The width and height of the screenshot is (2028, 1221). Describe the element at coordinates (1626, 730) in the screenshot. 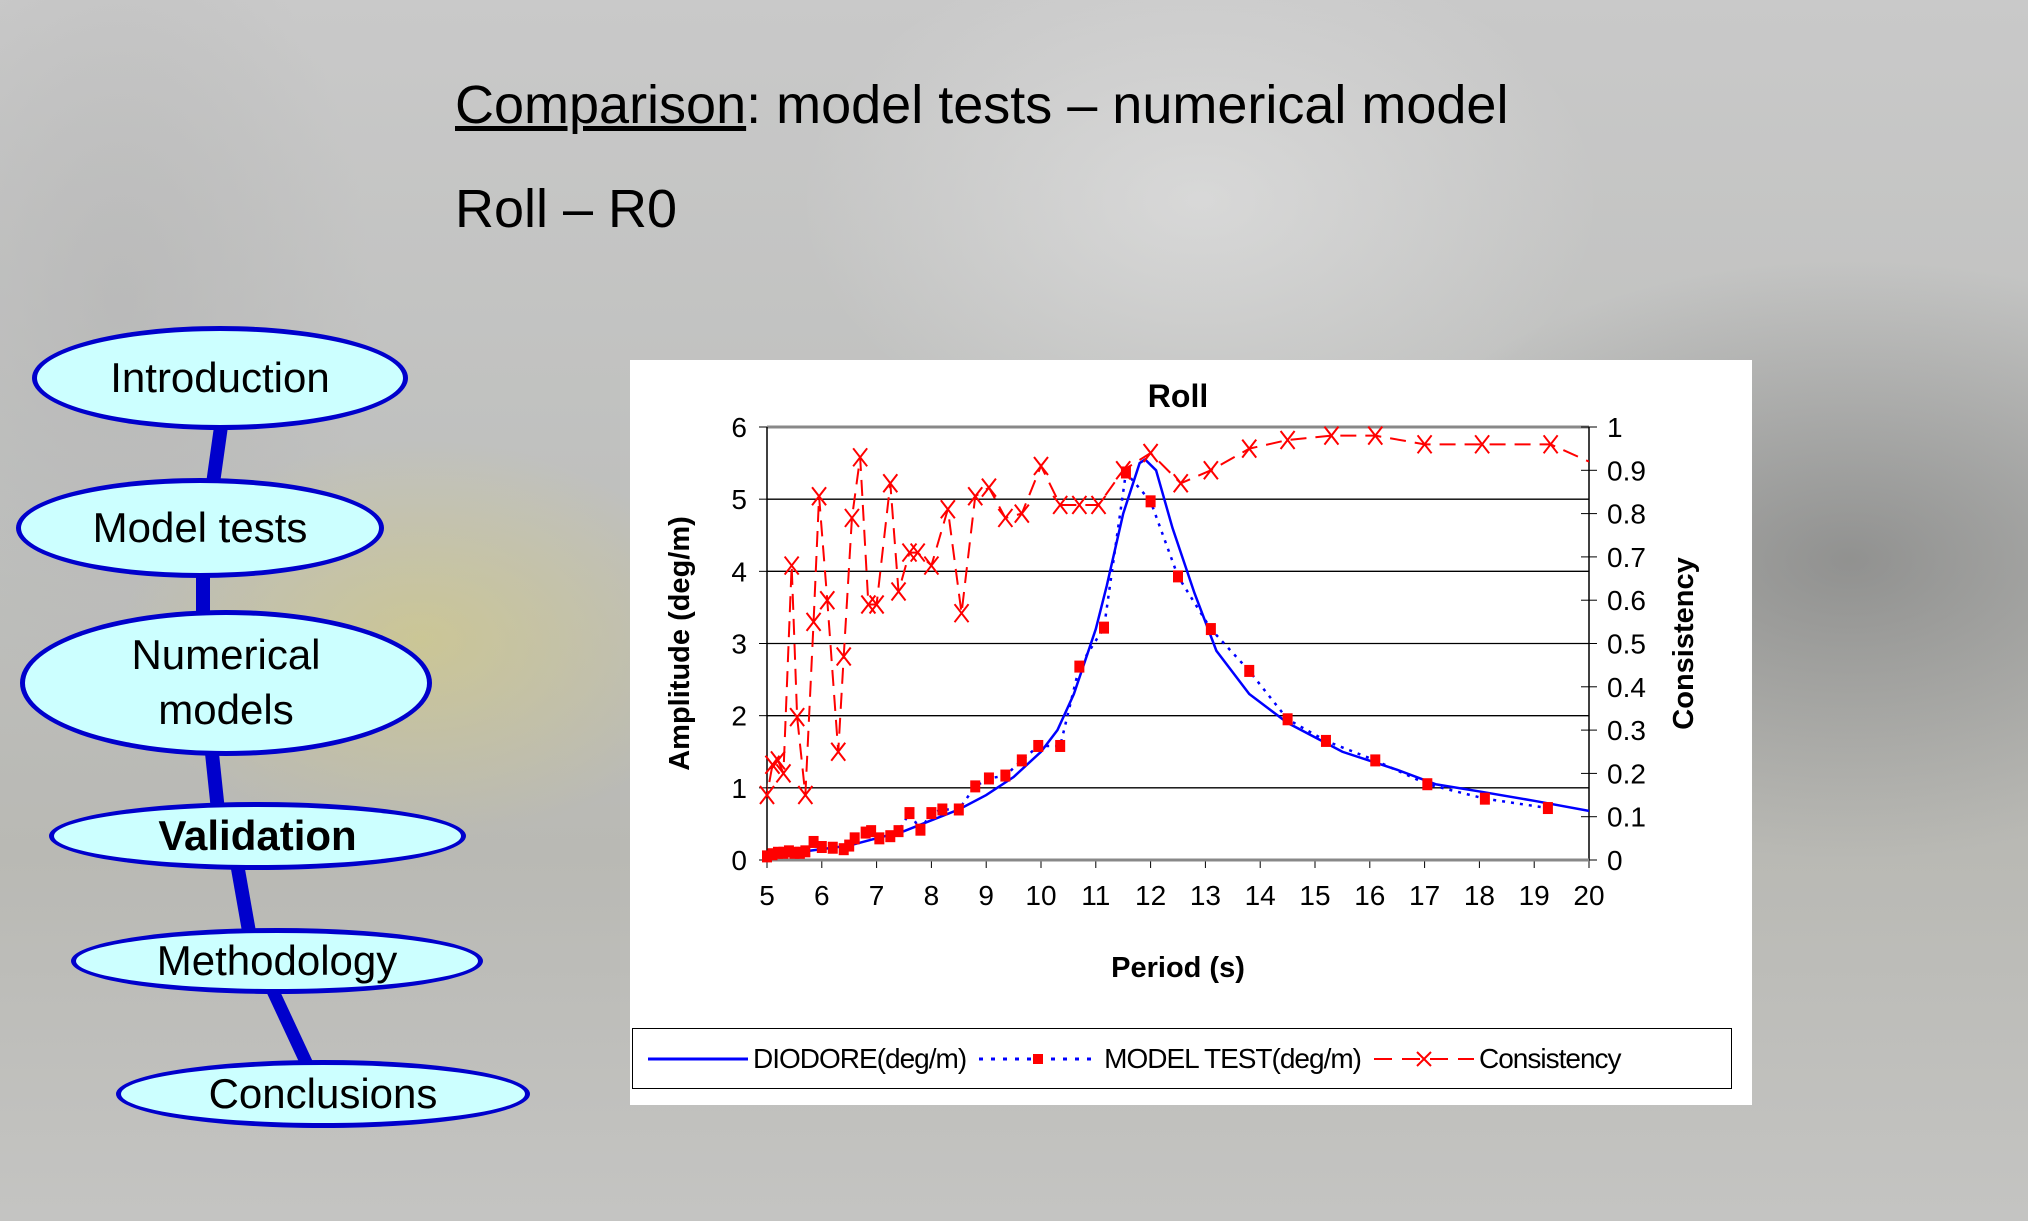

I see `y2-tick-label: 0.3` at that location.